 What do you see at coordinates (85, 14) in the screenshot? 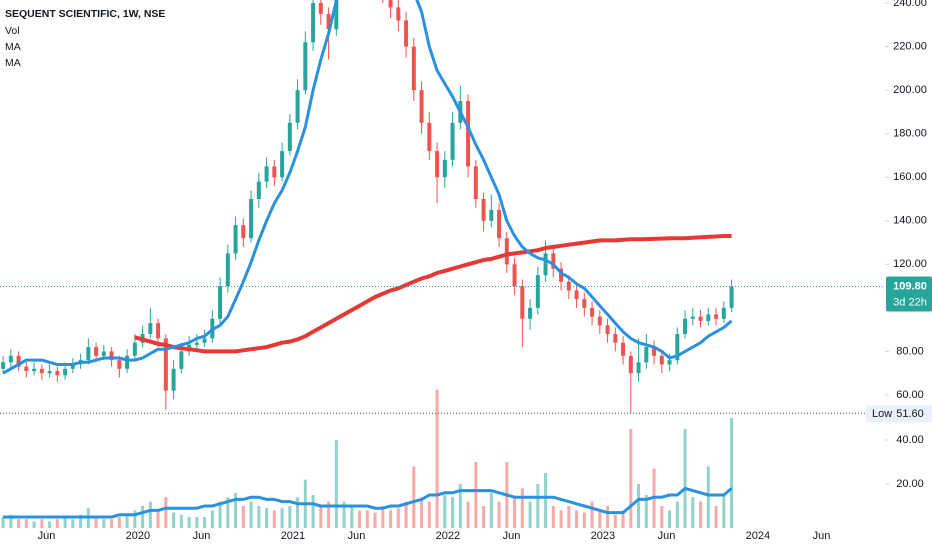
I see `chart-title: SEQUENT SCIENTIFIC, 1W, NSE` at bounding box center [85, 14].